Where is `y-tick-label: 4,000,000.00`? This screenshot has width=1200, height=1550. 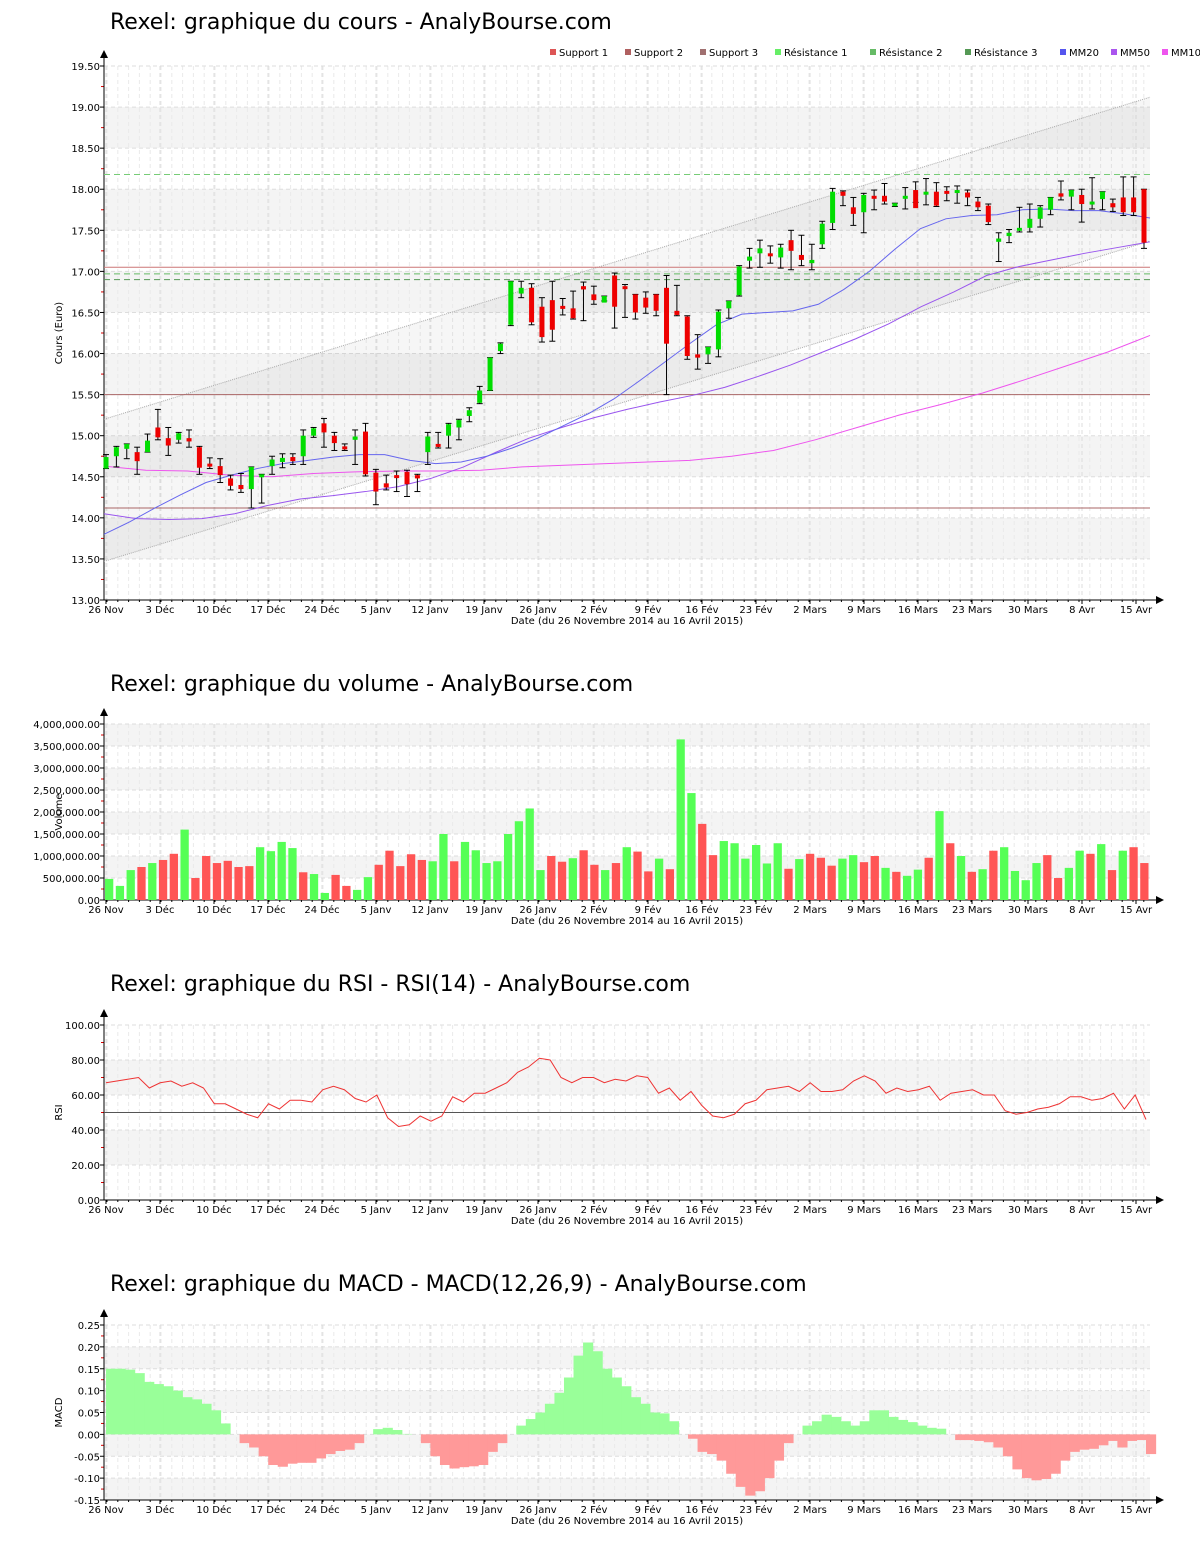
y-tick-label: 4,000,000.00 is located at coordinates (66, 725).